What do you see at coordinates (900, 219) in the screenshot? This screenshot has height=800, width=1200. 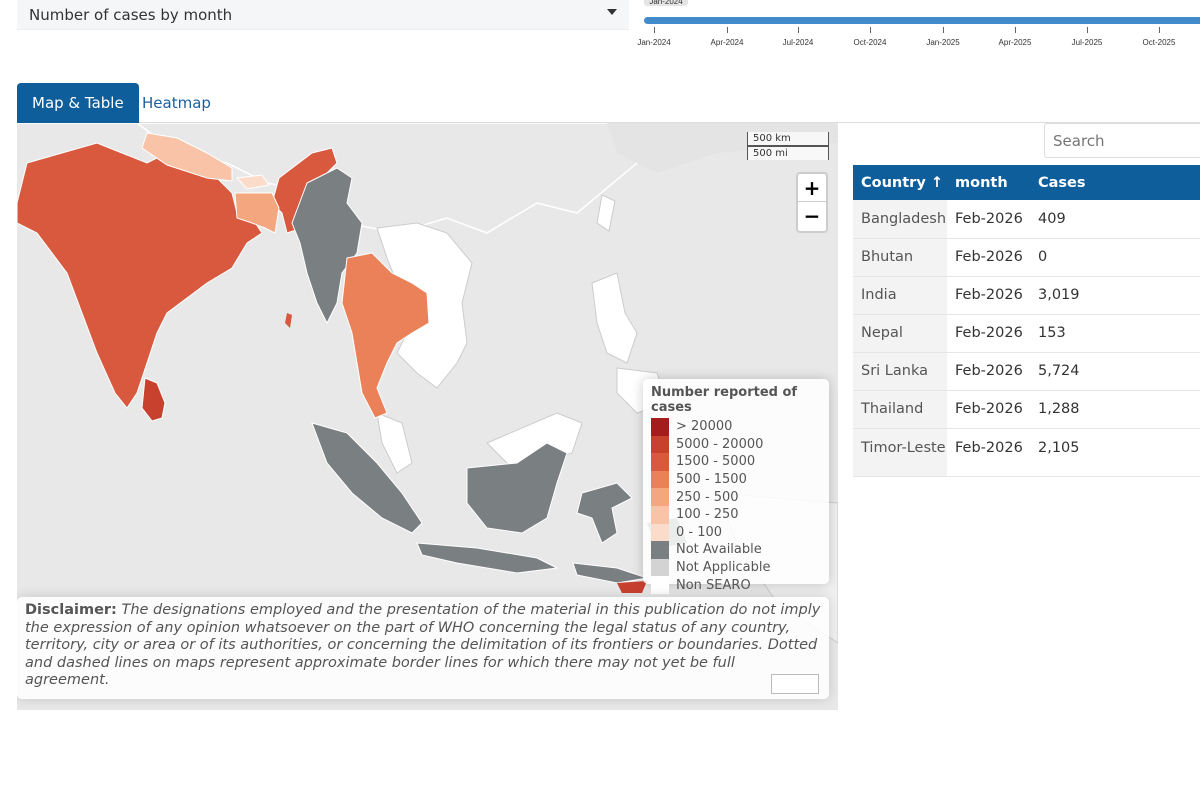 I see `cell-country: Bangladesh` at bounding box center [900, 219].